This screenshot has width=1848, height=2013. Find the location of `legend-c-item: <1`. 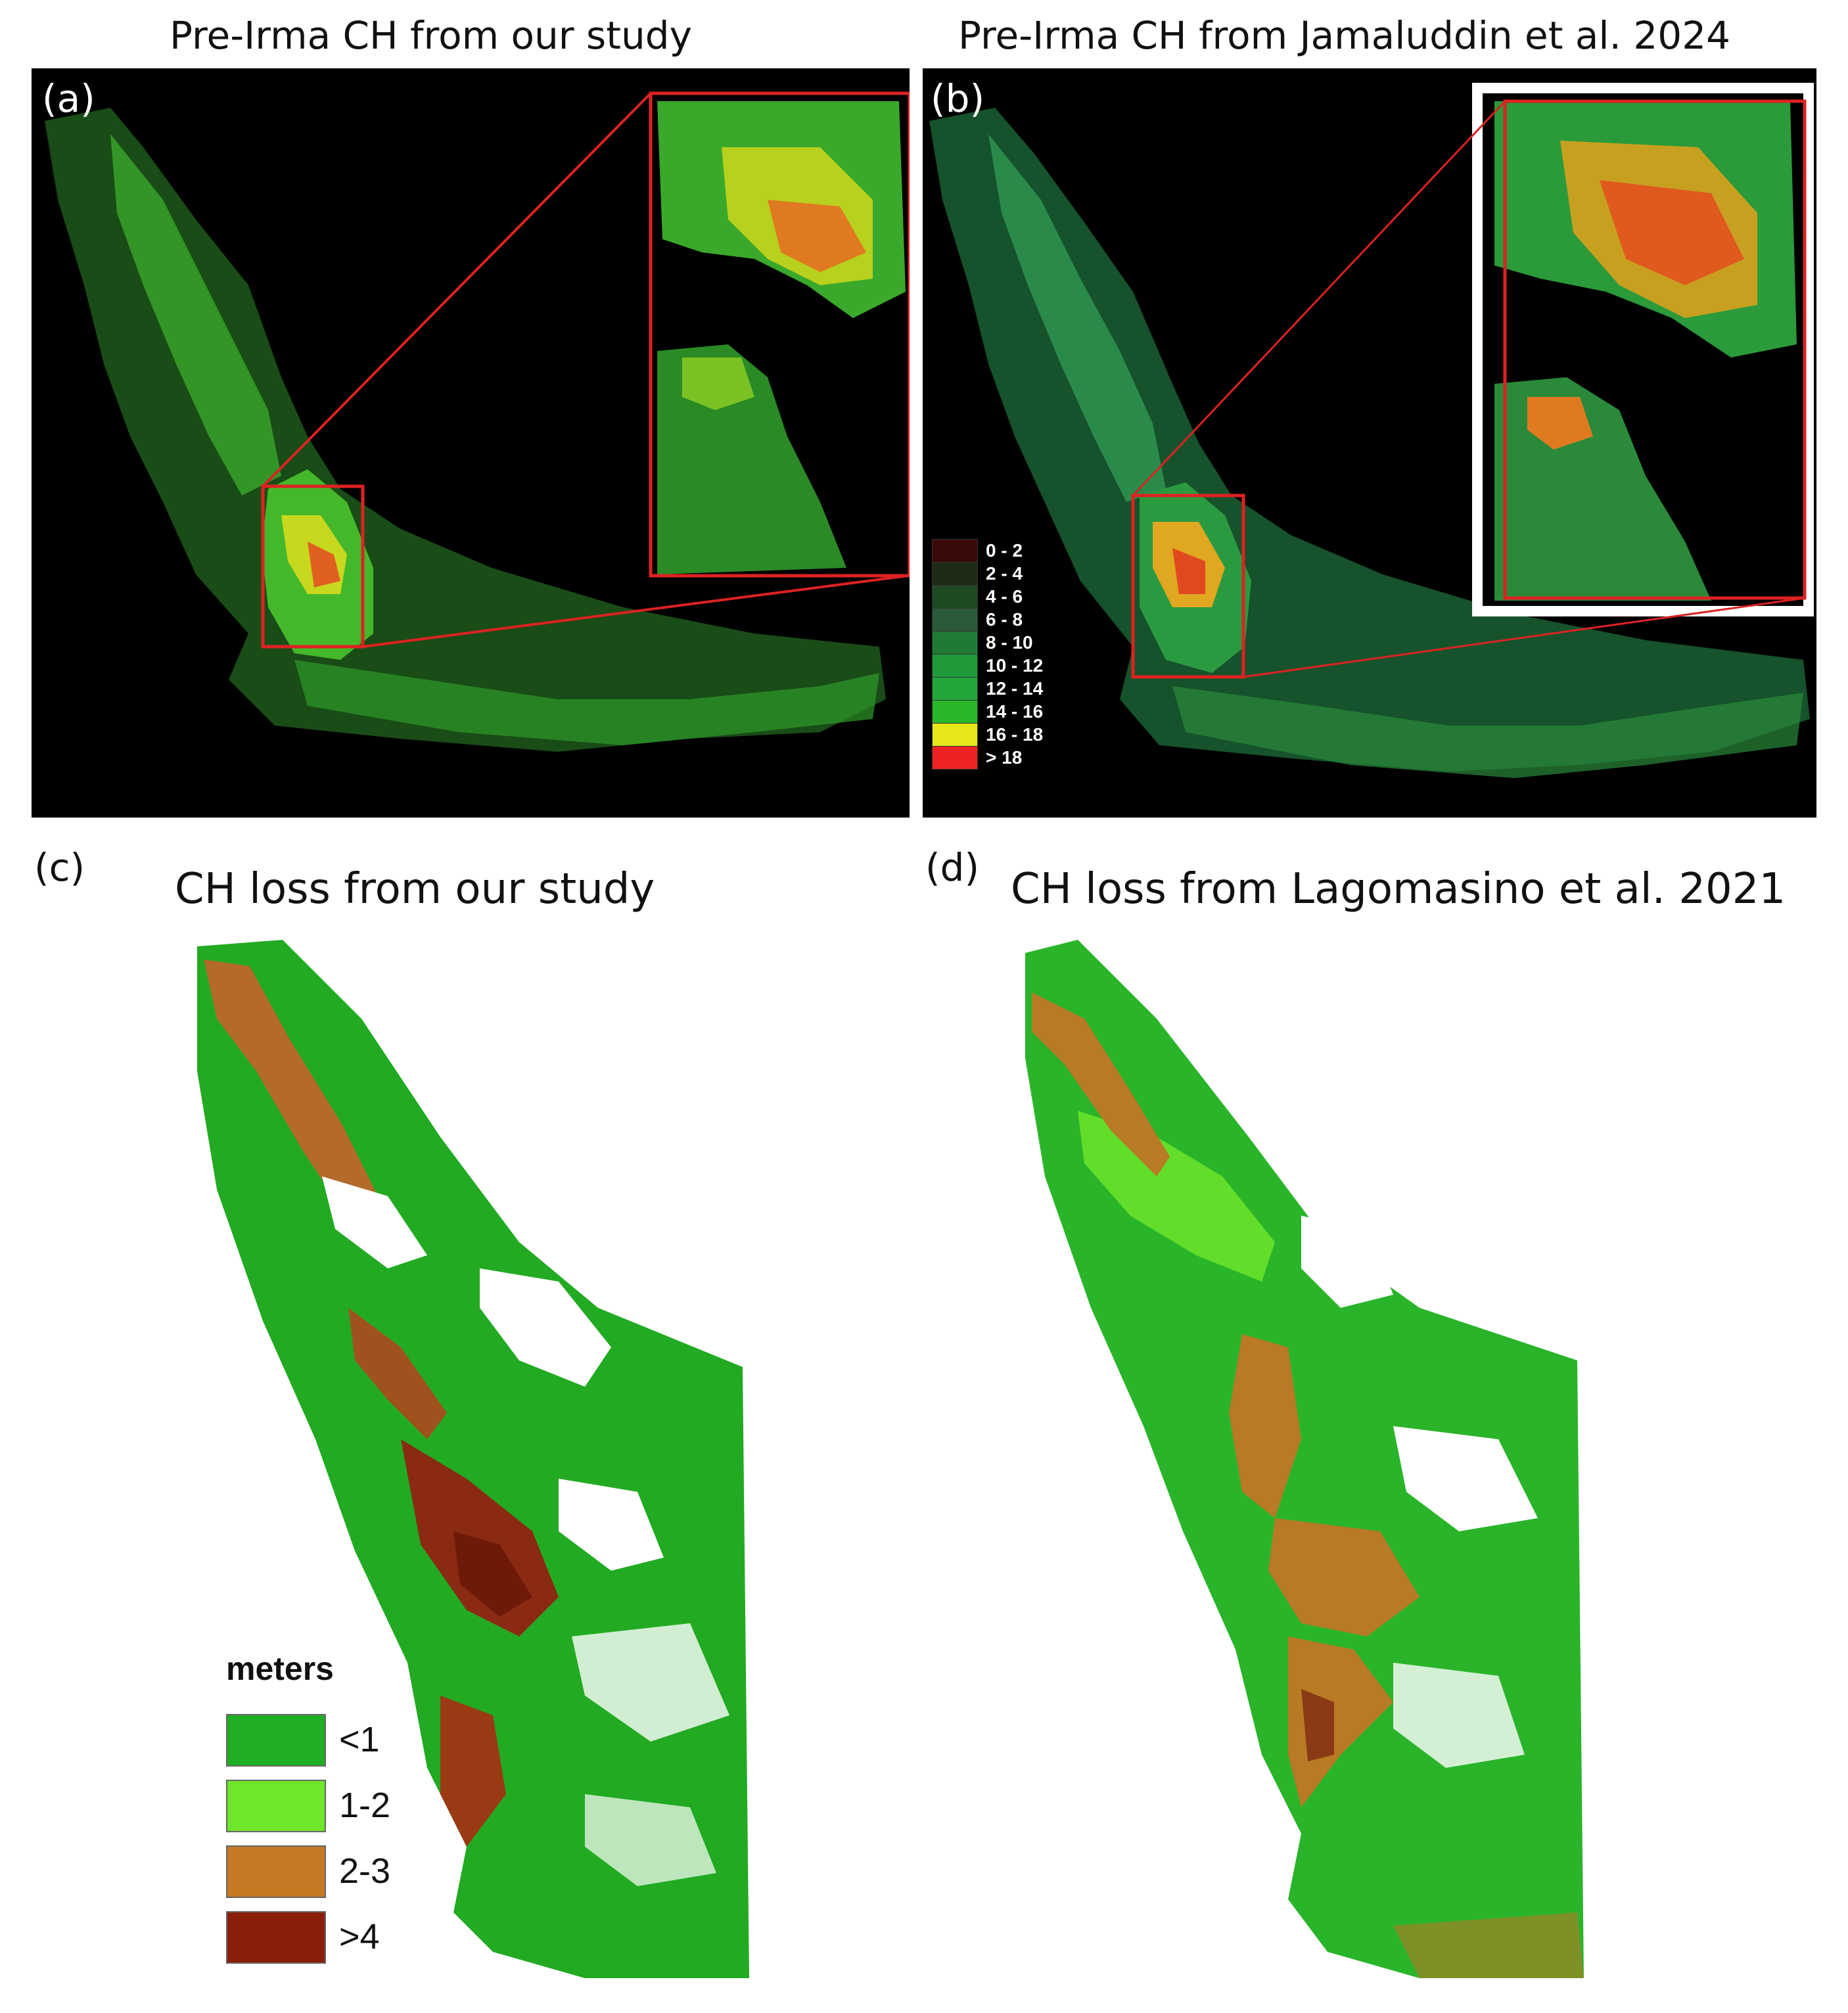

legend-c-item: <1 is located at coordinates (320, 1743).